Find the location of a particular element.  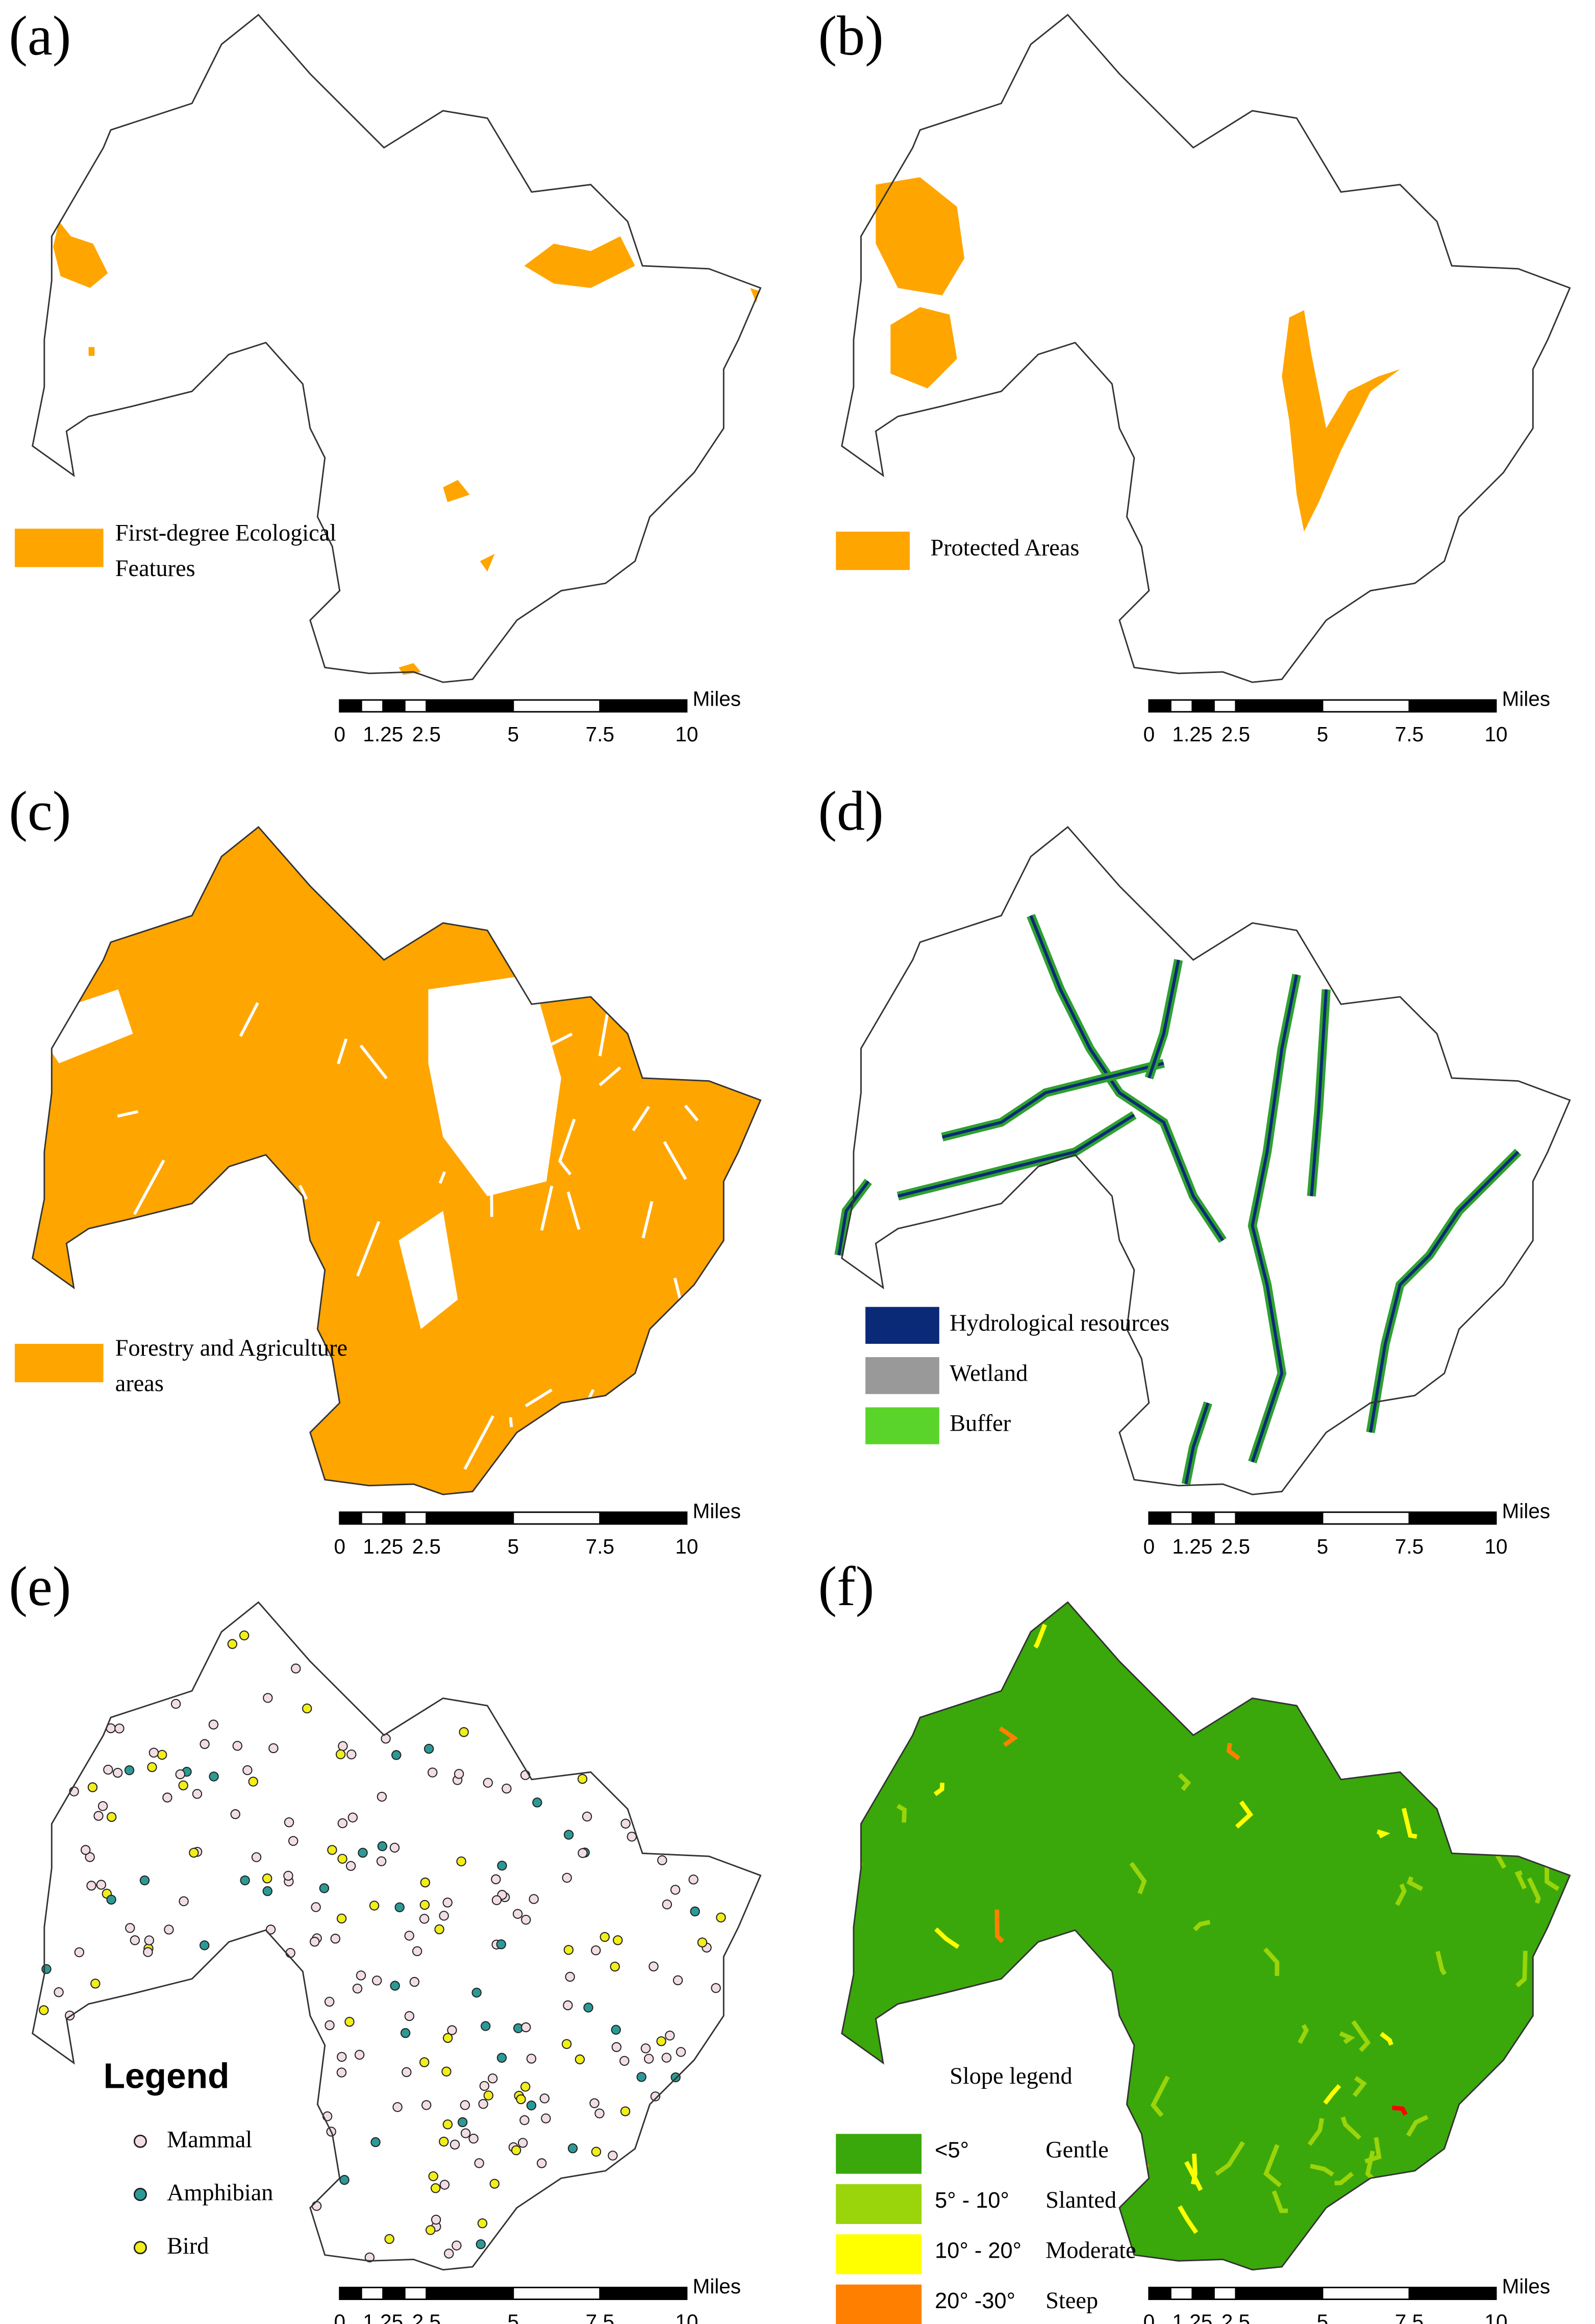

feature is located at coordinates (579, 262).